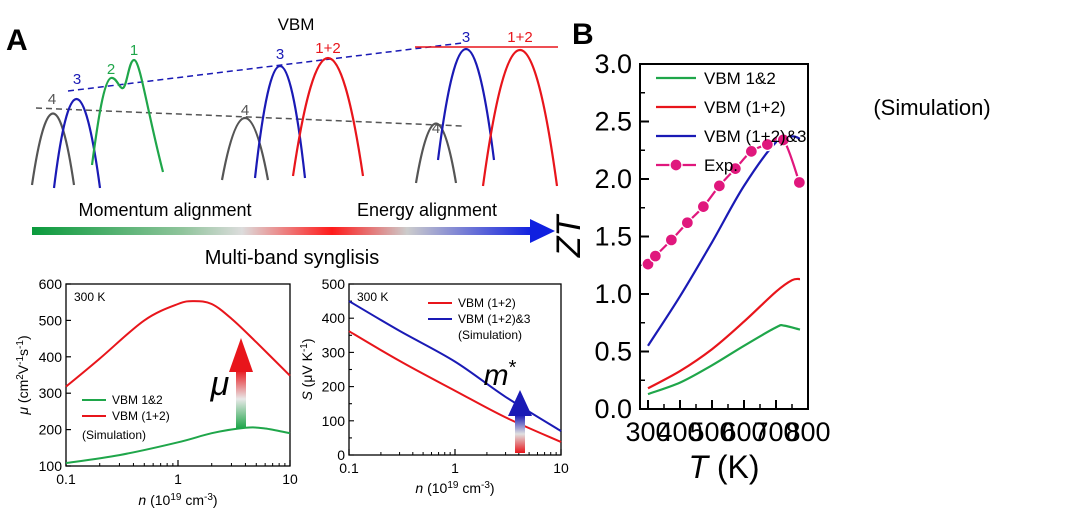 The height and width of the screenshot is (523, 1080). What do you see at coordinates (245, 148) in the screenshot?
I see `band-4-group2` at bounding box center [245, 148].